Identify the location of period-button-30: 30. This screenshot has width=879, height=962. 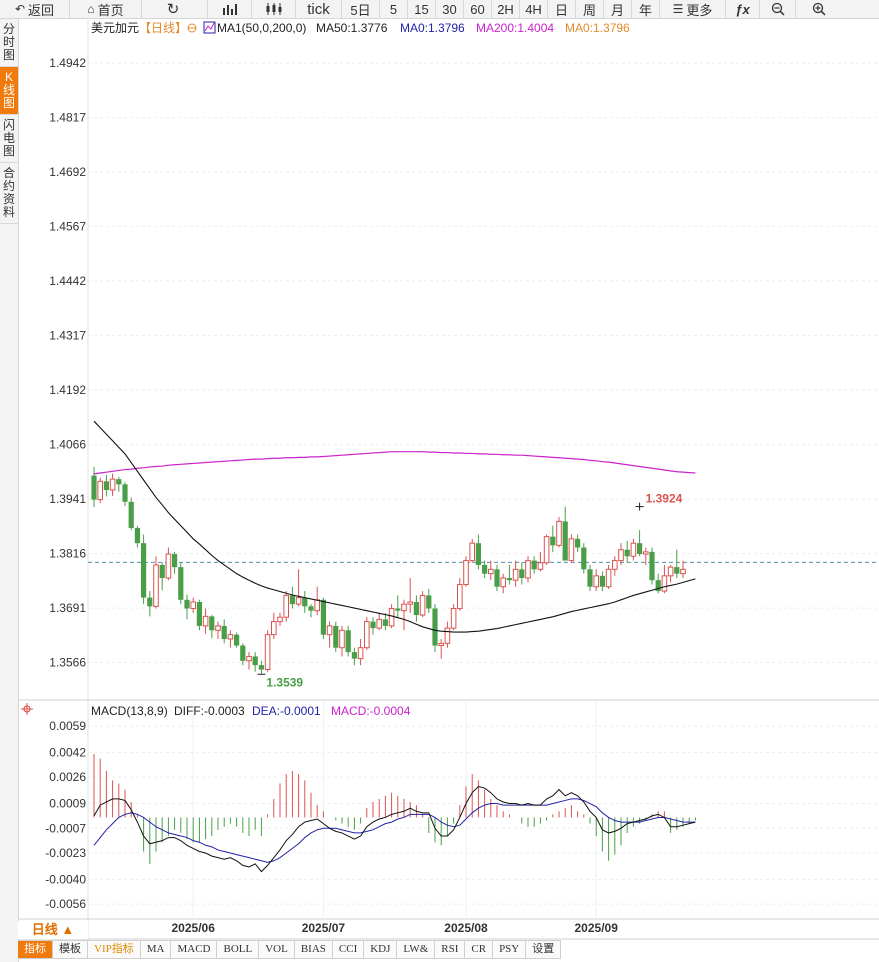
(450, 9).